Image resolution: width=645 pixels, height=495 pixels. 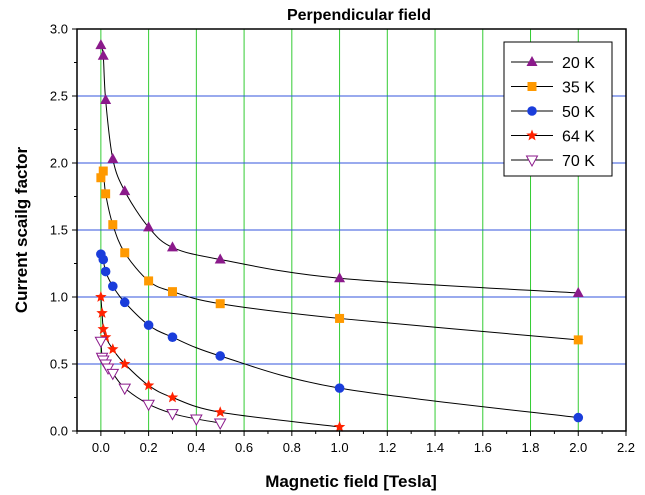 I want to click on x-tick-label: 0.8, so click(x=292, y=447).